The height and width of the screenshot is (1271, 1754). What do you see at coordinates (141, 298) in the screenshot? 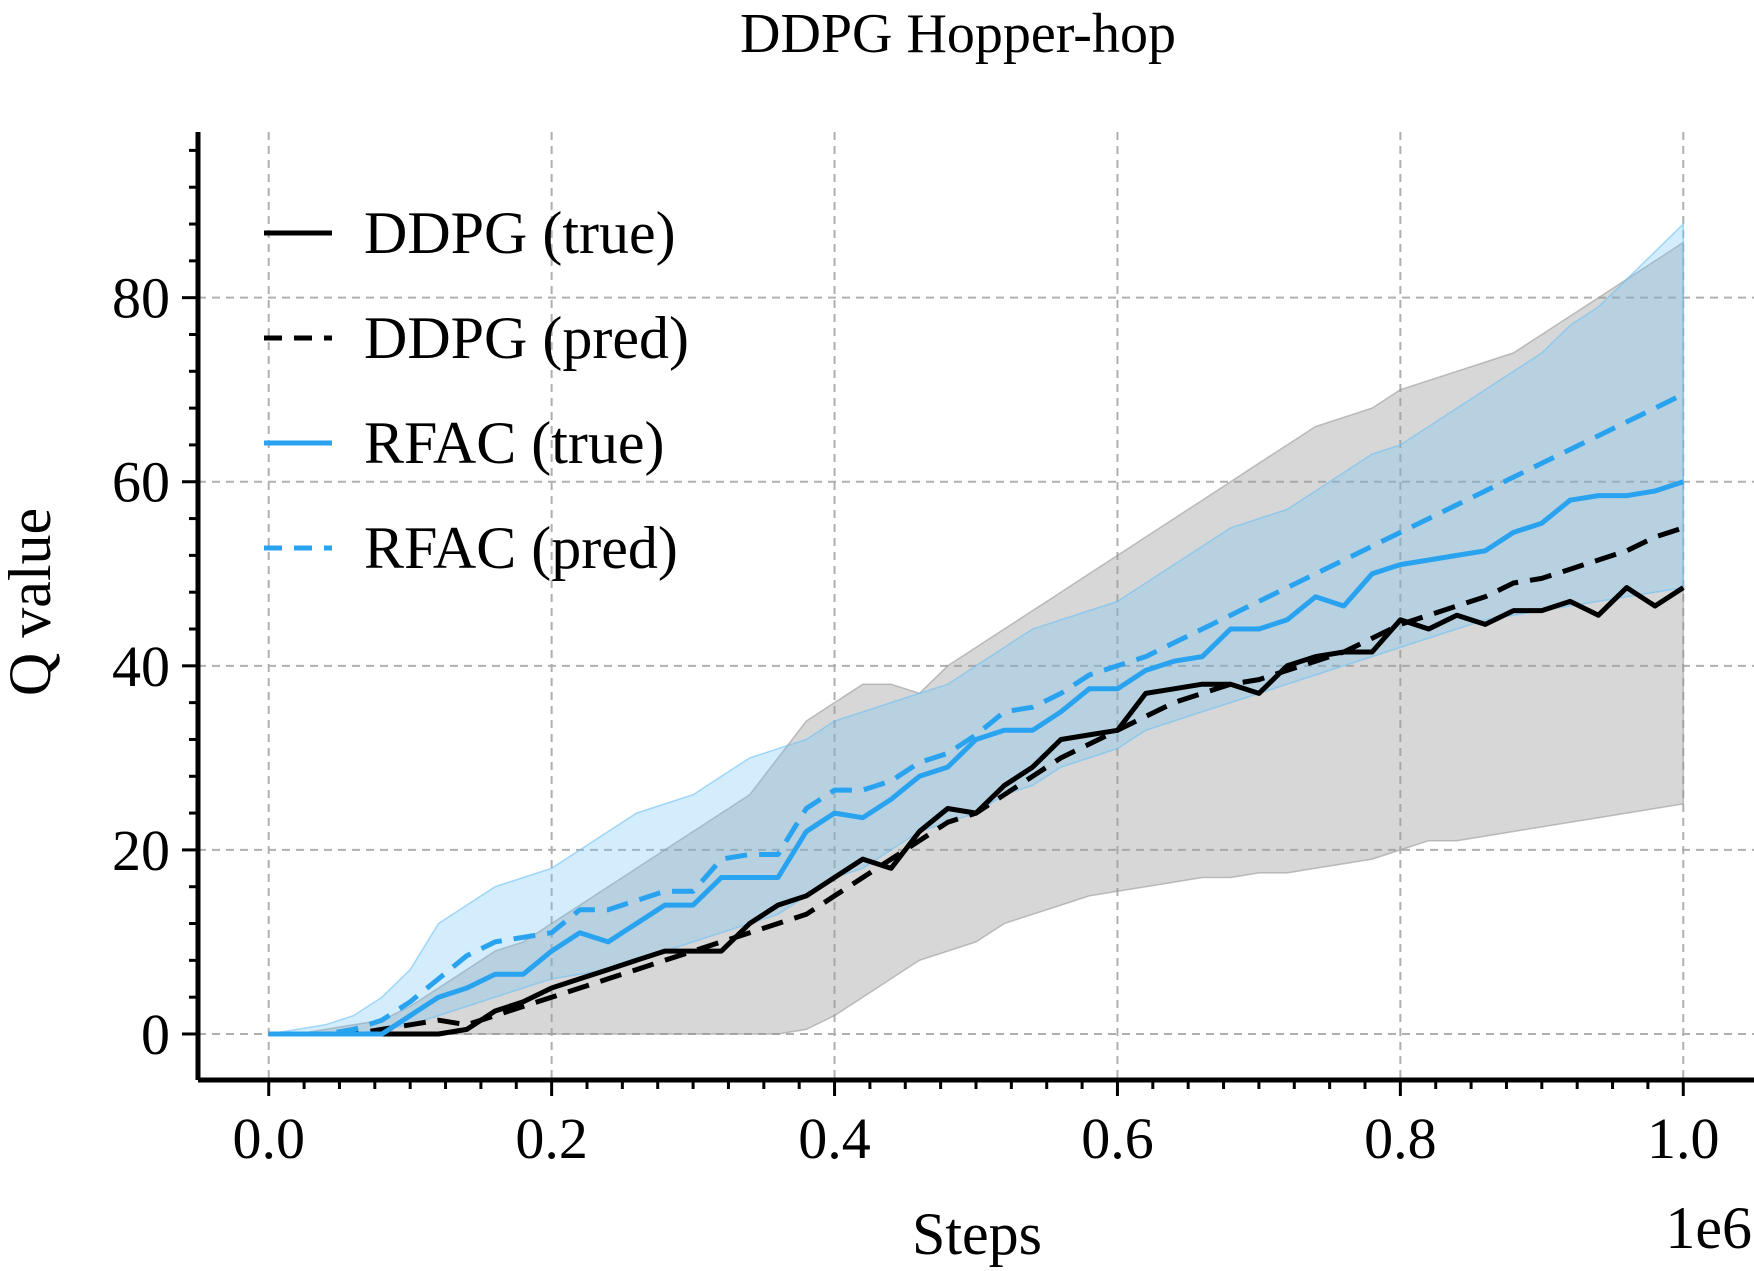
I see `y-tick-label-4: 80` at bounding box center [141, 298].